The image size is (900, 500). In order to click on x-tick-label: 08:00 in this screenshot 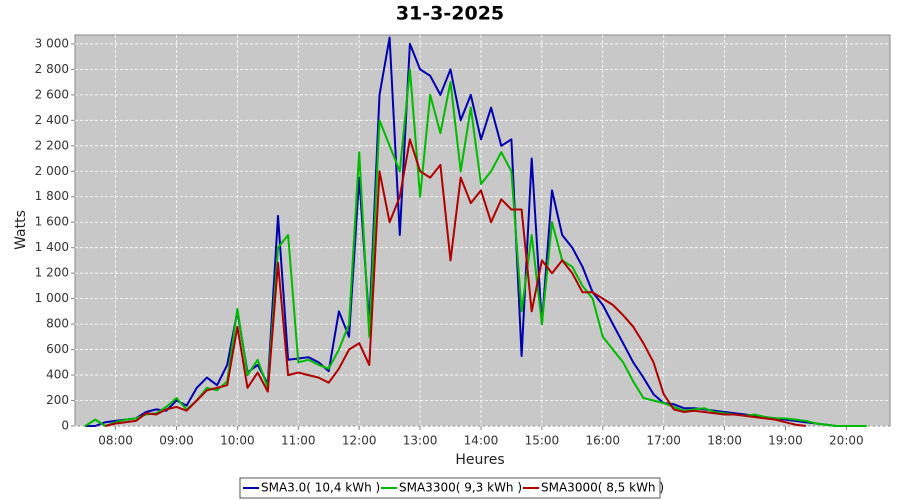, I will do `click(115, 441)`.